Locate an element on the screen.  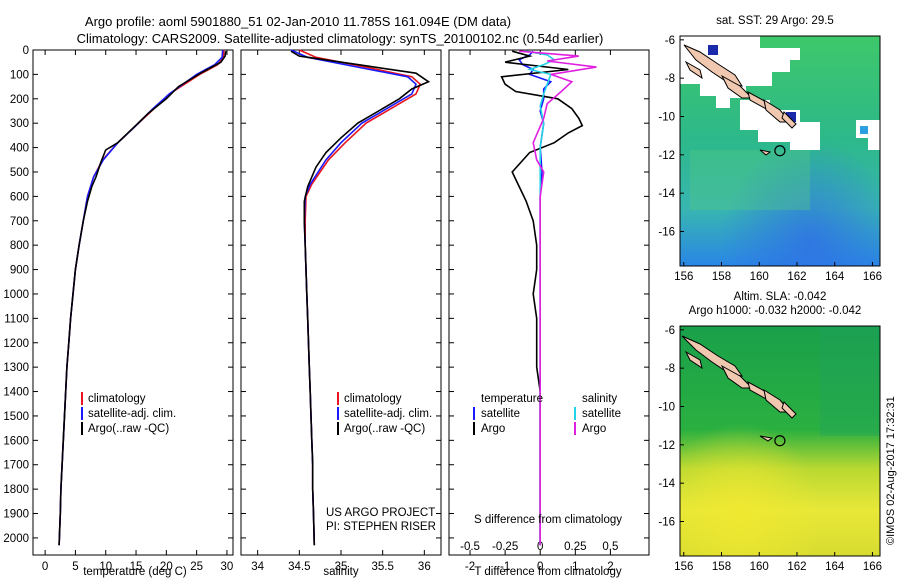
map-y-tick-label: -6 is located at coordinates (670, 41).